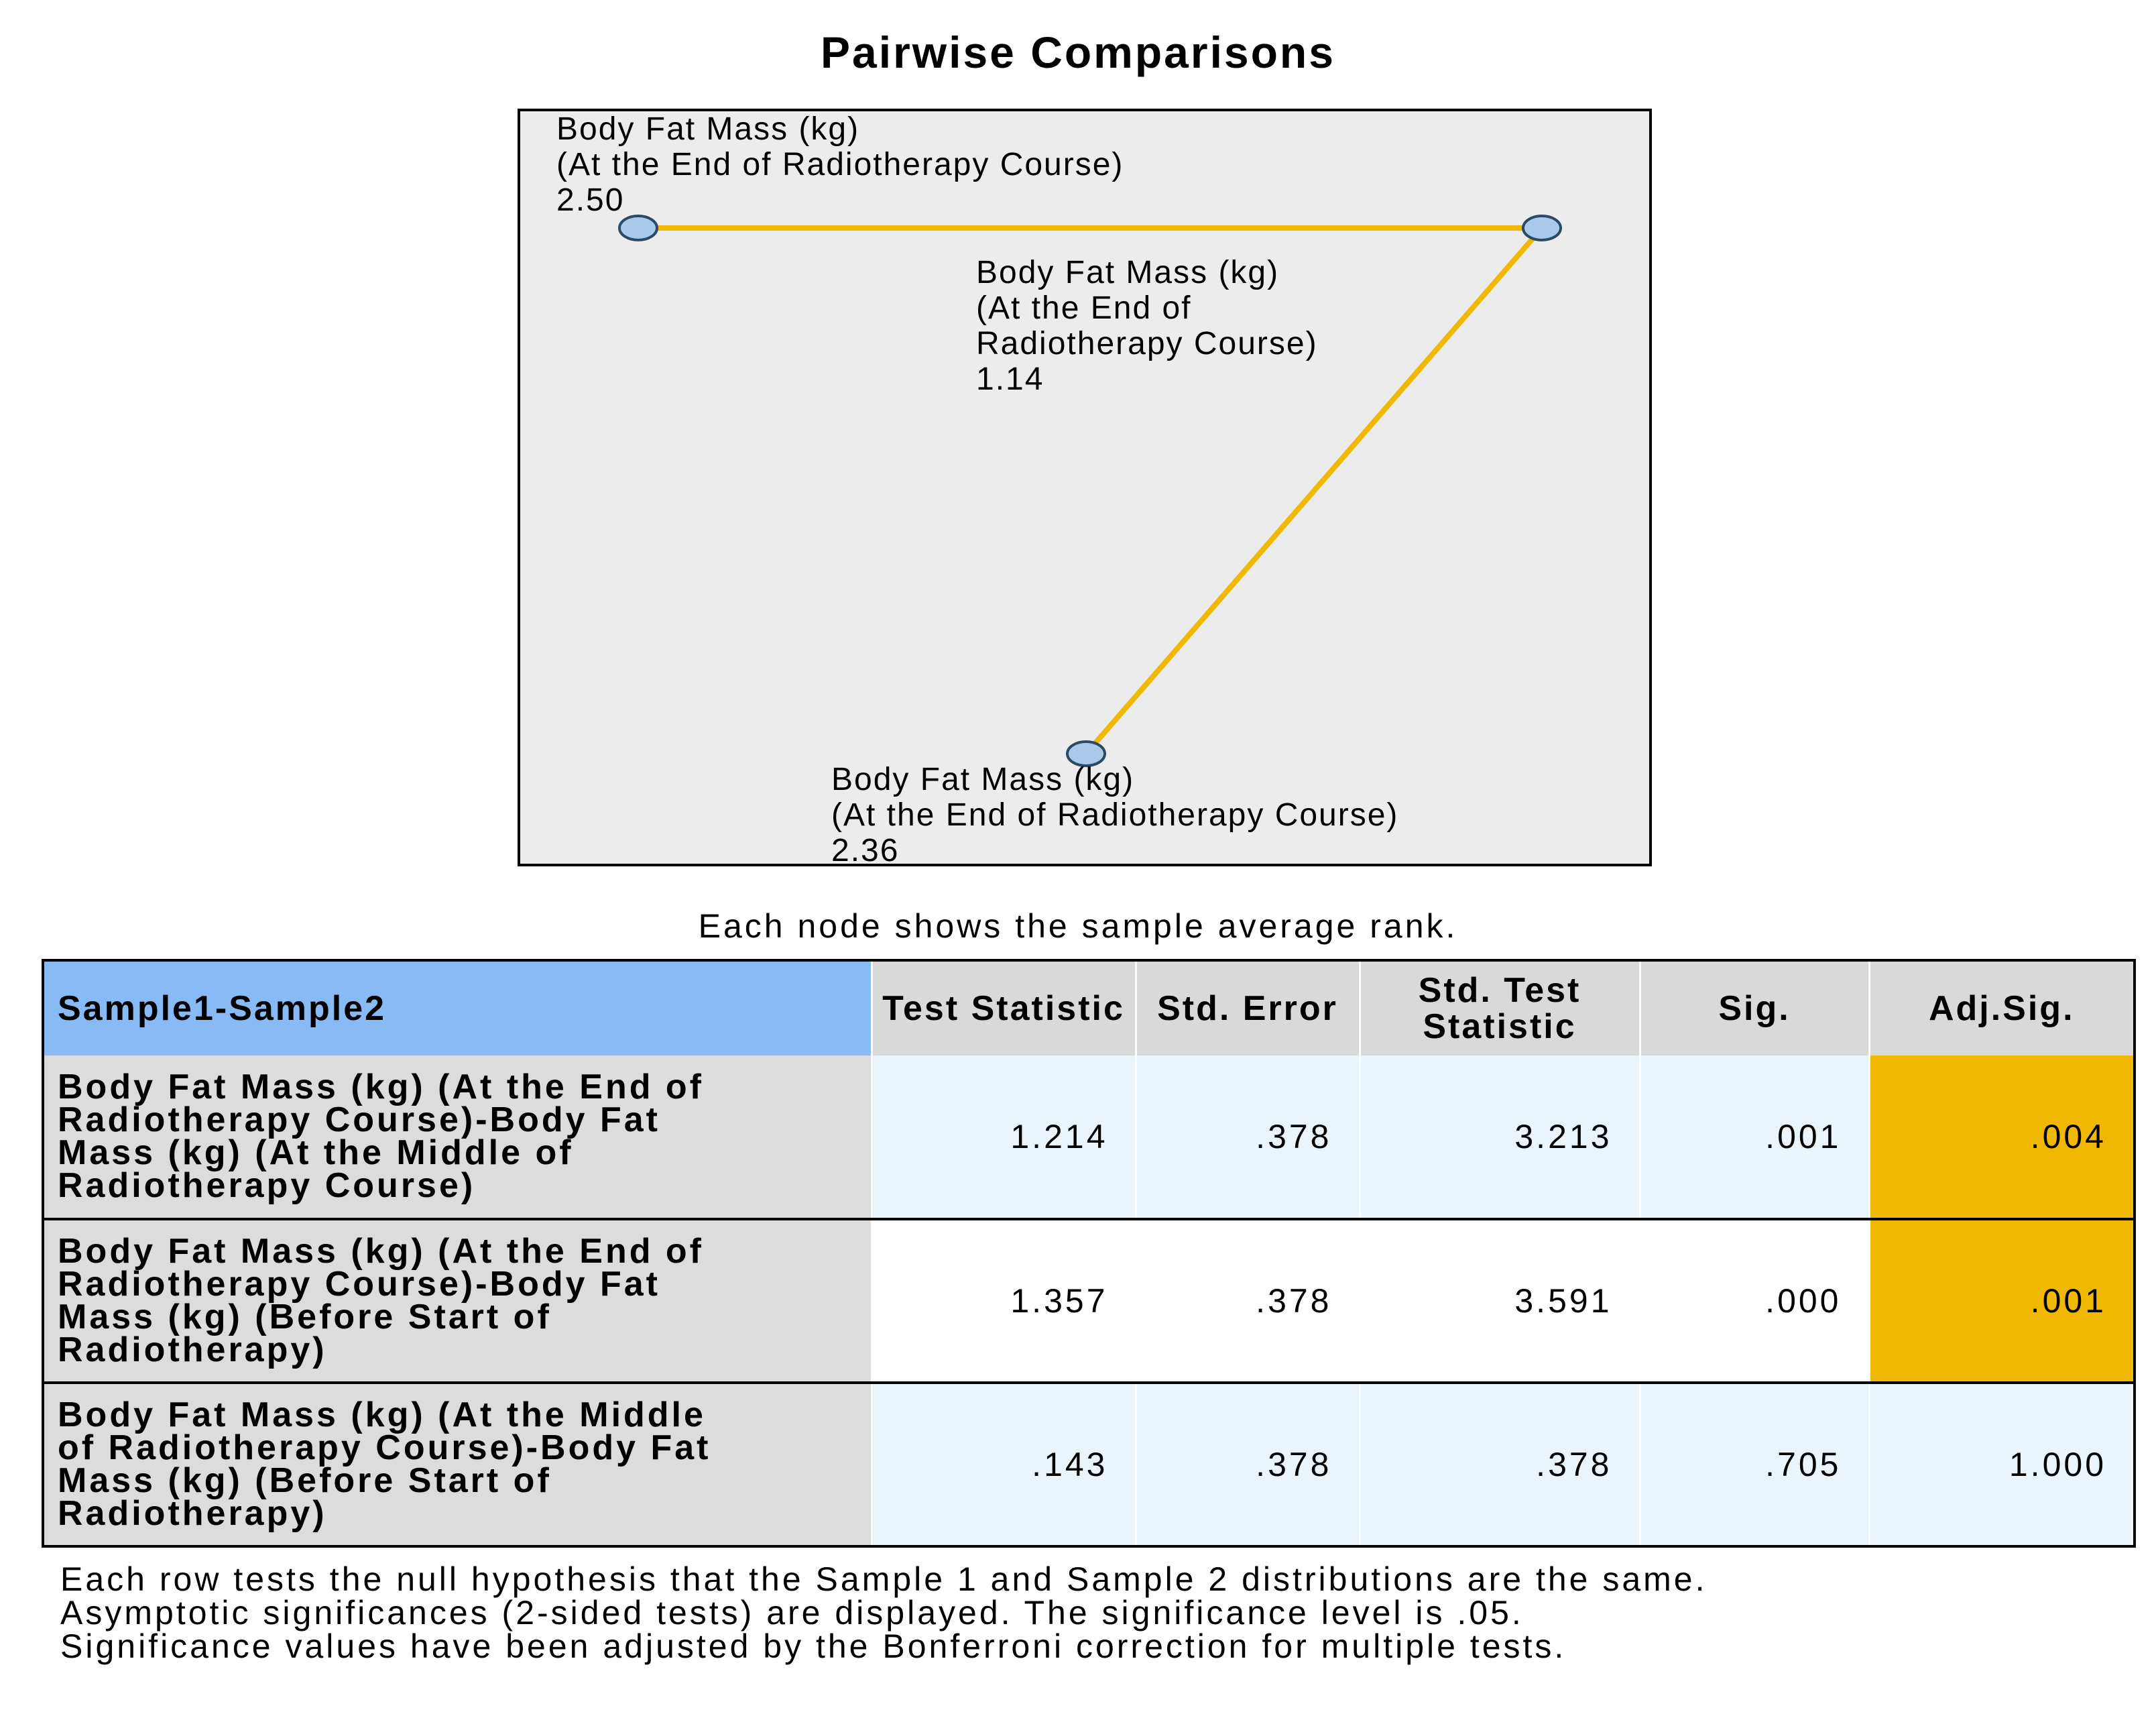 The height and width of the screenshot is (1718, 2156). Describe the element at coordinates (1754, 1300) in the screenshot. I see `cell-sig: .000` at that location.